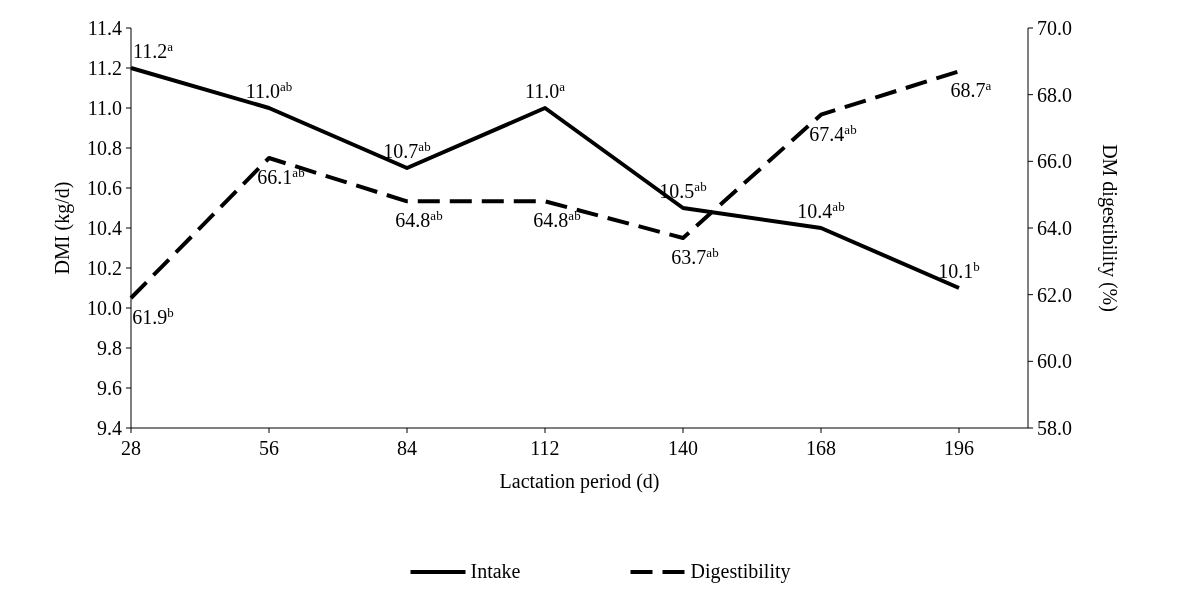 This screenshot has width=1185, height=607. Describe the element at coordinates (407, 448) in the screenshot. I see `x-tick-label: 84` at that location.